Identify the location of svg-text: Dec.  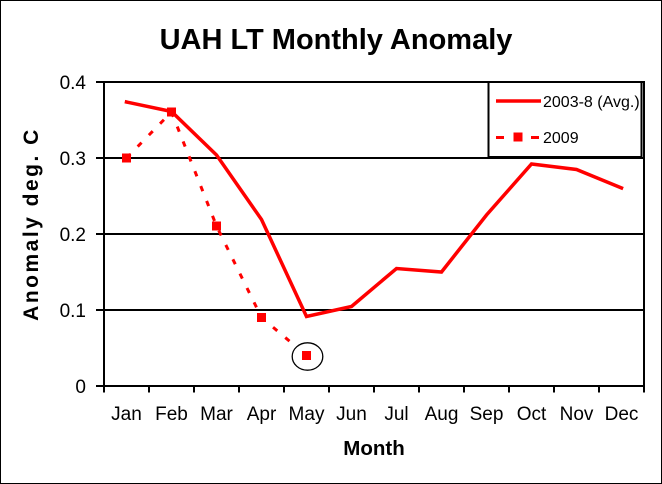
(622, 414).